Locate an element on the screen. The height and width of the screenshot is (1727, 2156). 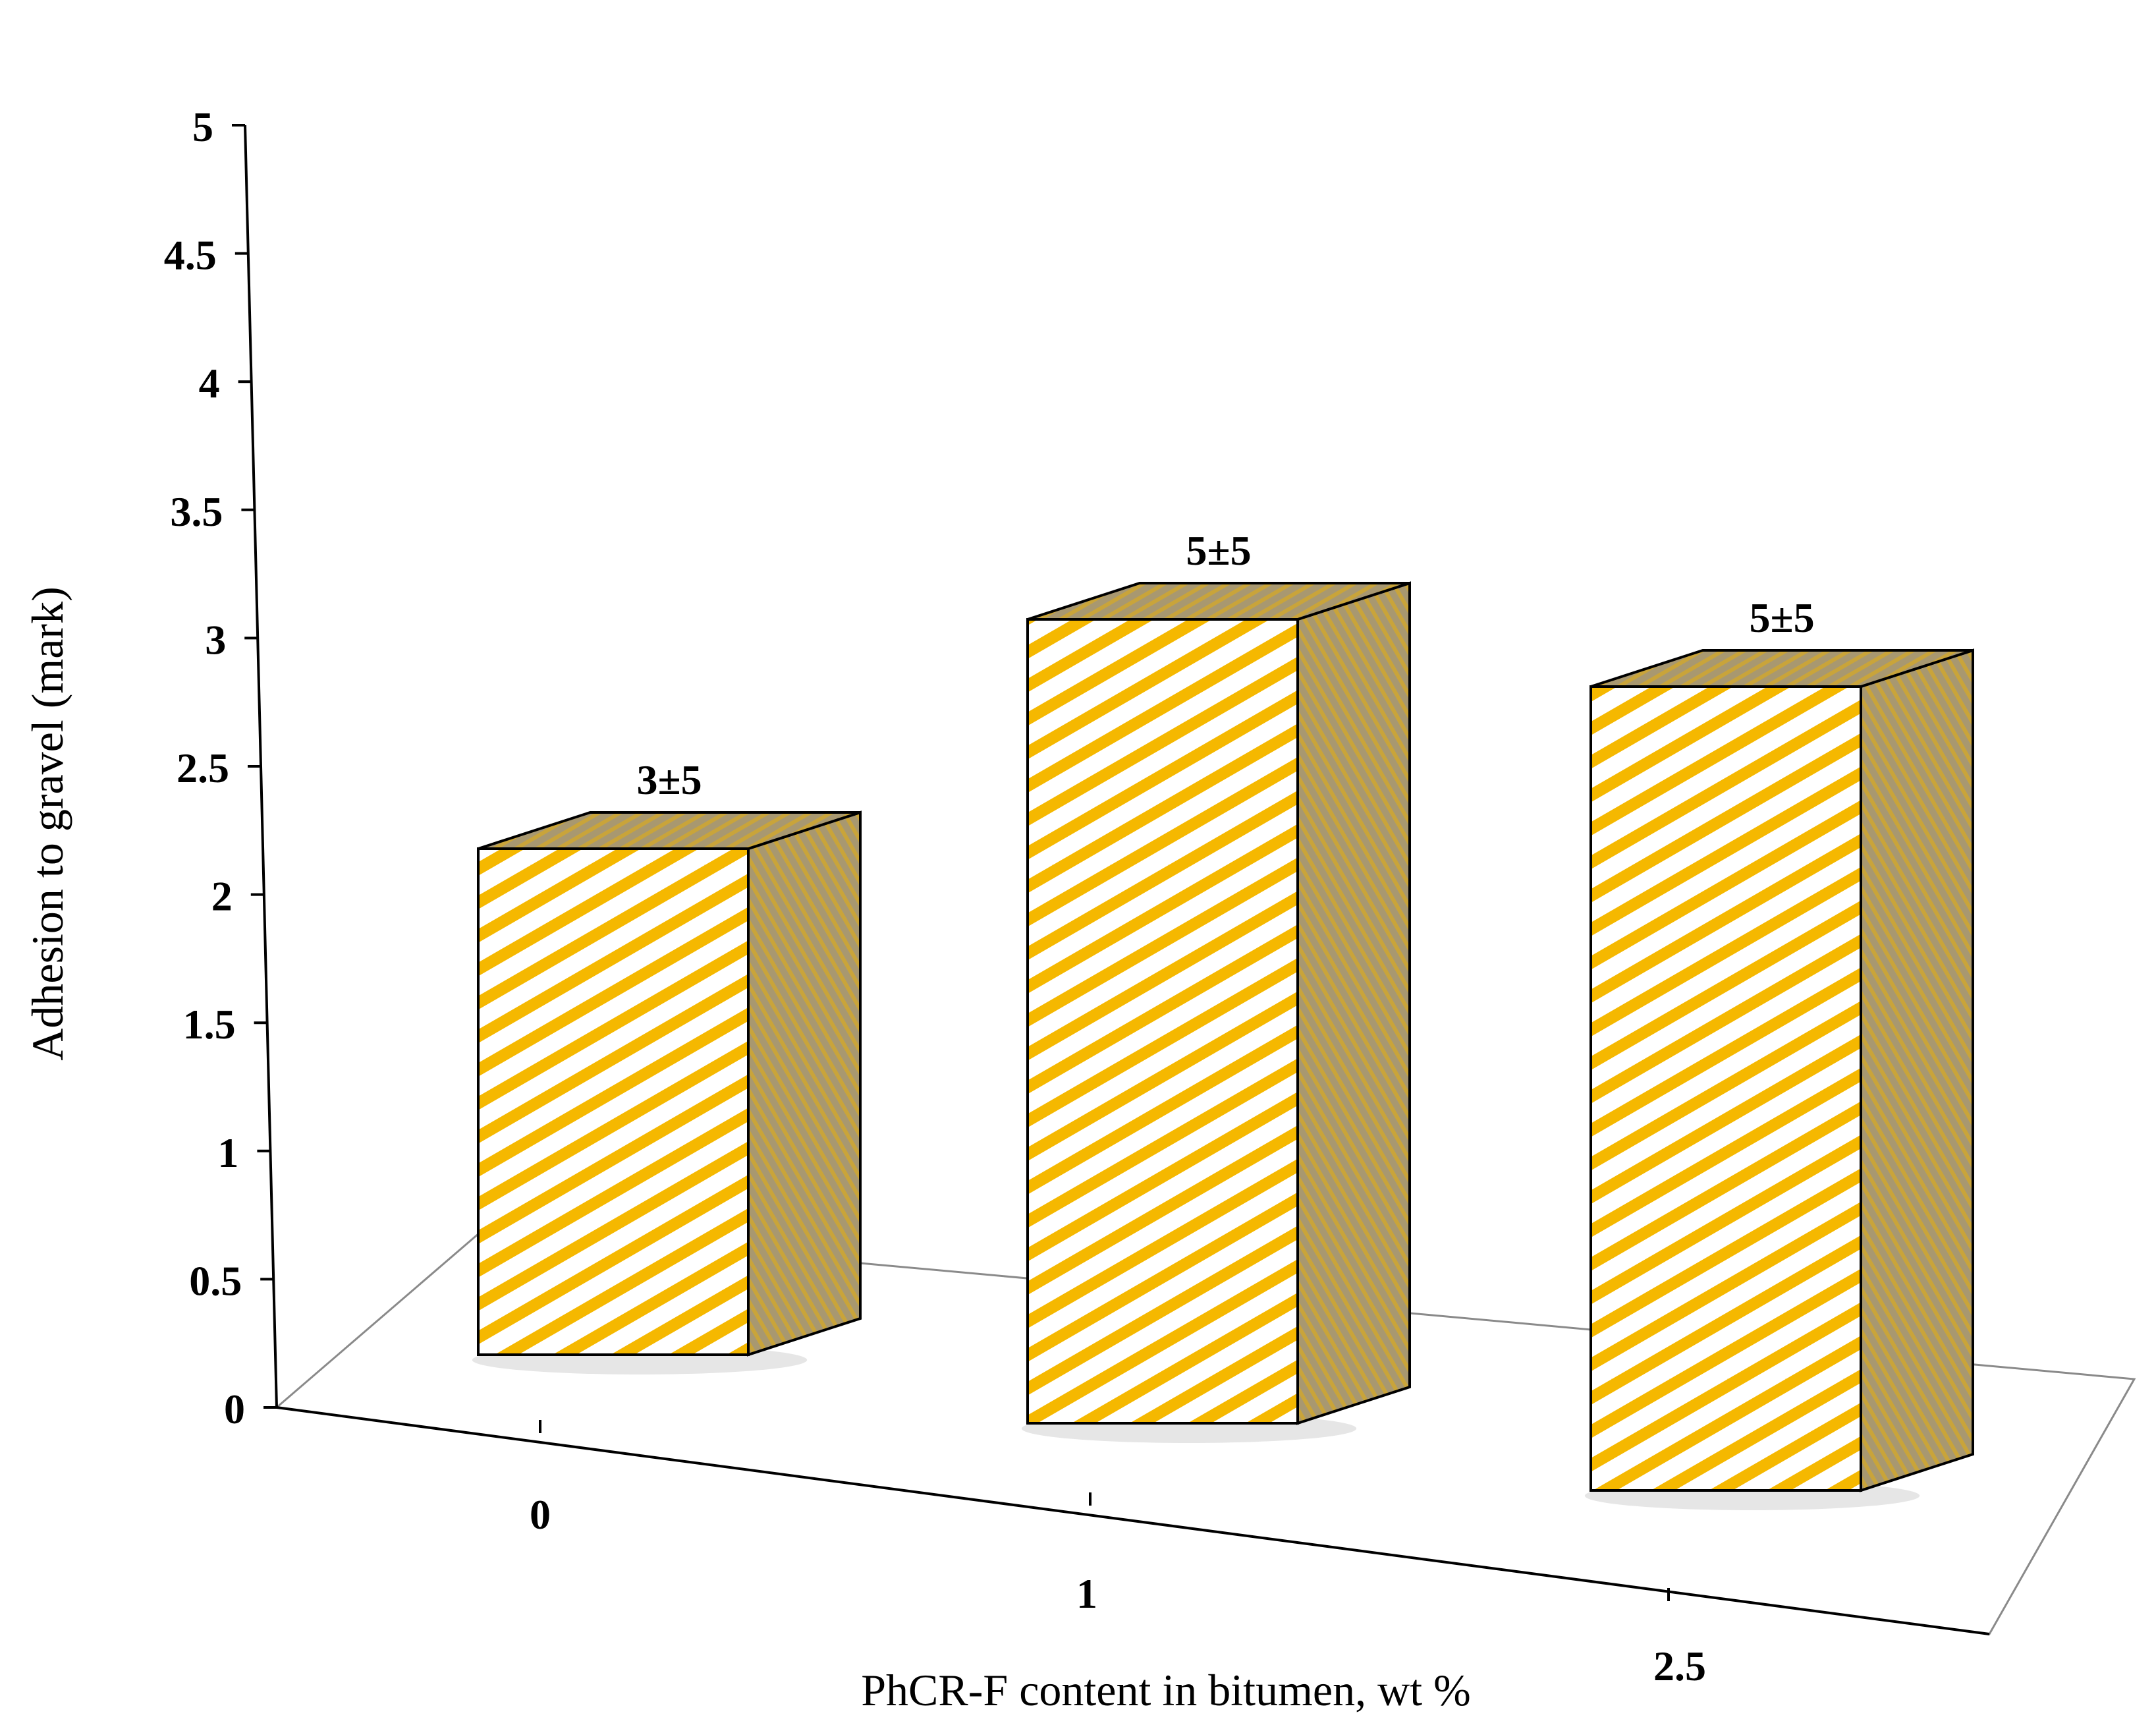
x-tick-label: 2.5 is located at coordinates (1679, 1666).